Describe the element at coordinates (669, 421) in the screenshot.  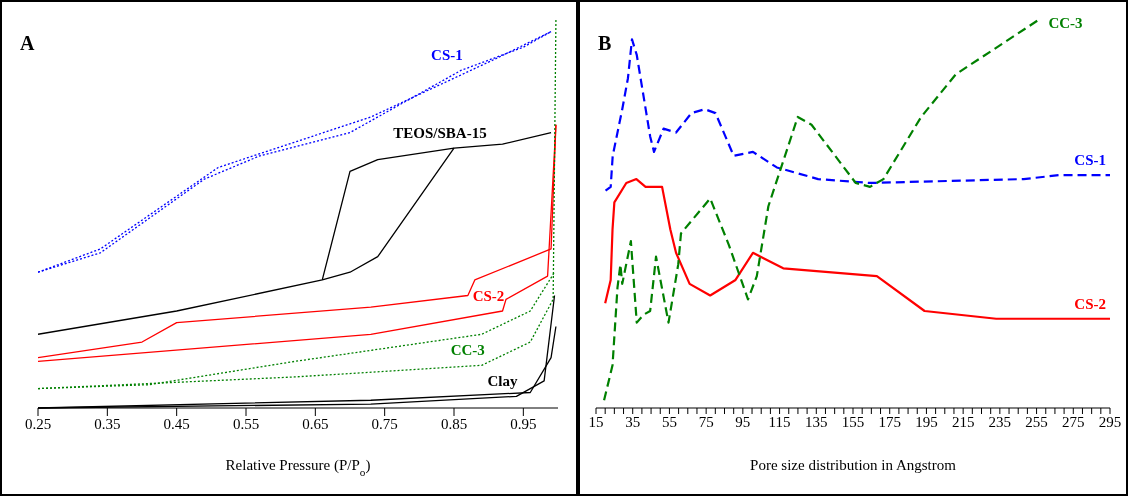
I see `x-tick-label: 55` at that location.